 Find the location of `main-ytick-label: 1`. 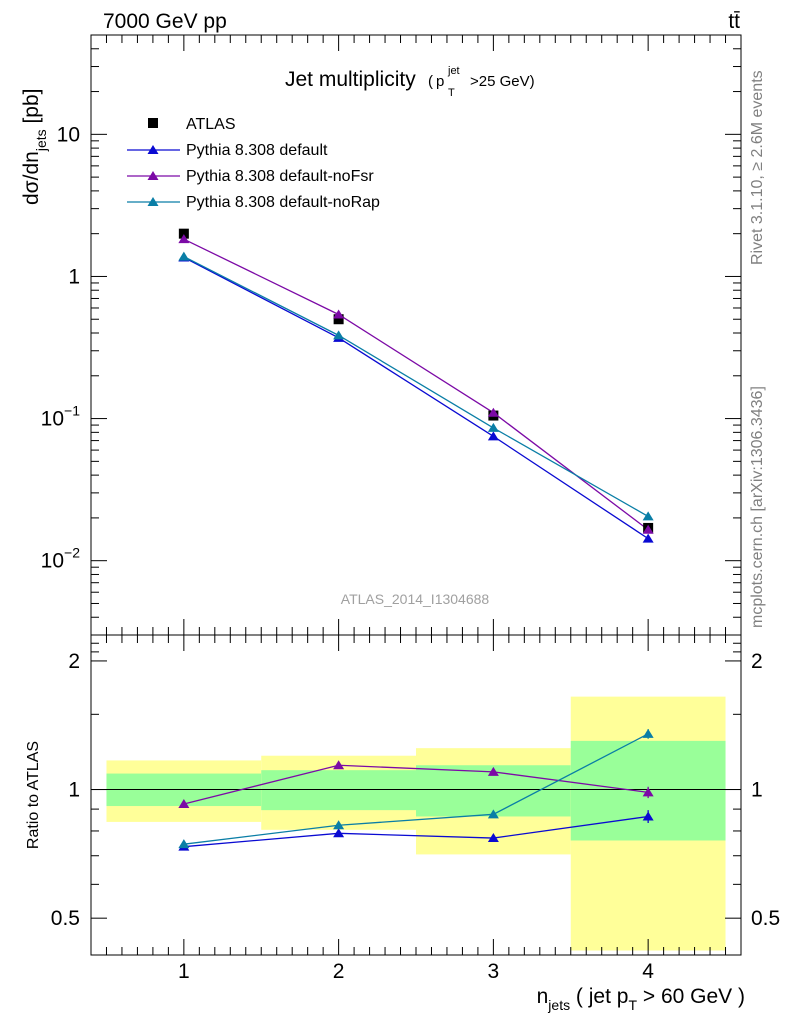

main-ytick-label: 1 is located at coordinates (74, 276).